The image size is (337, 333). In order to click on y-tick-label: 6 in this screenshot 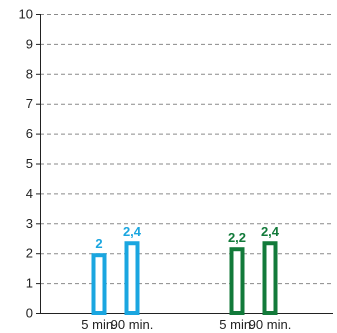, I will do `click(29, 133)`.